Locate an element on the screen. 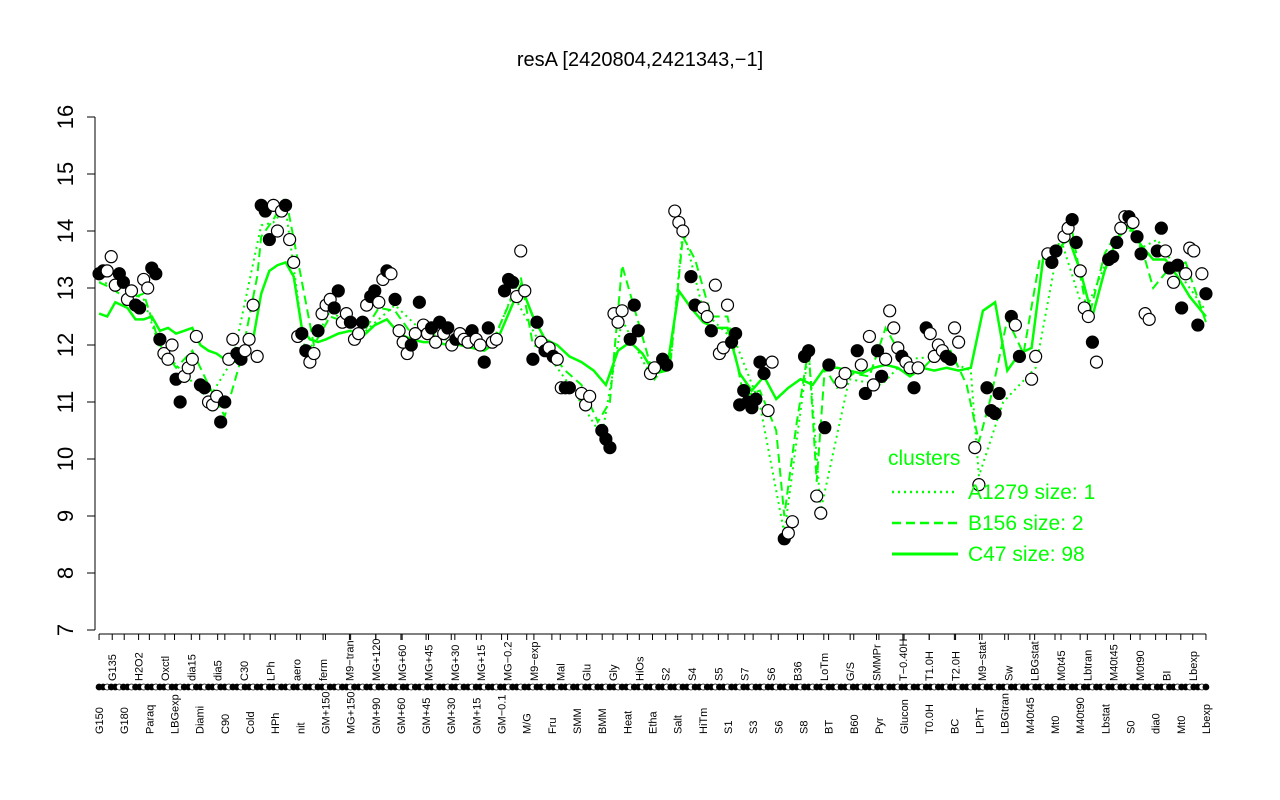 Image resolution: width=1280 pixels, height=800 pixels. x-tick-label: M9−stat is located at coordinates (983, 661).